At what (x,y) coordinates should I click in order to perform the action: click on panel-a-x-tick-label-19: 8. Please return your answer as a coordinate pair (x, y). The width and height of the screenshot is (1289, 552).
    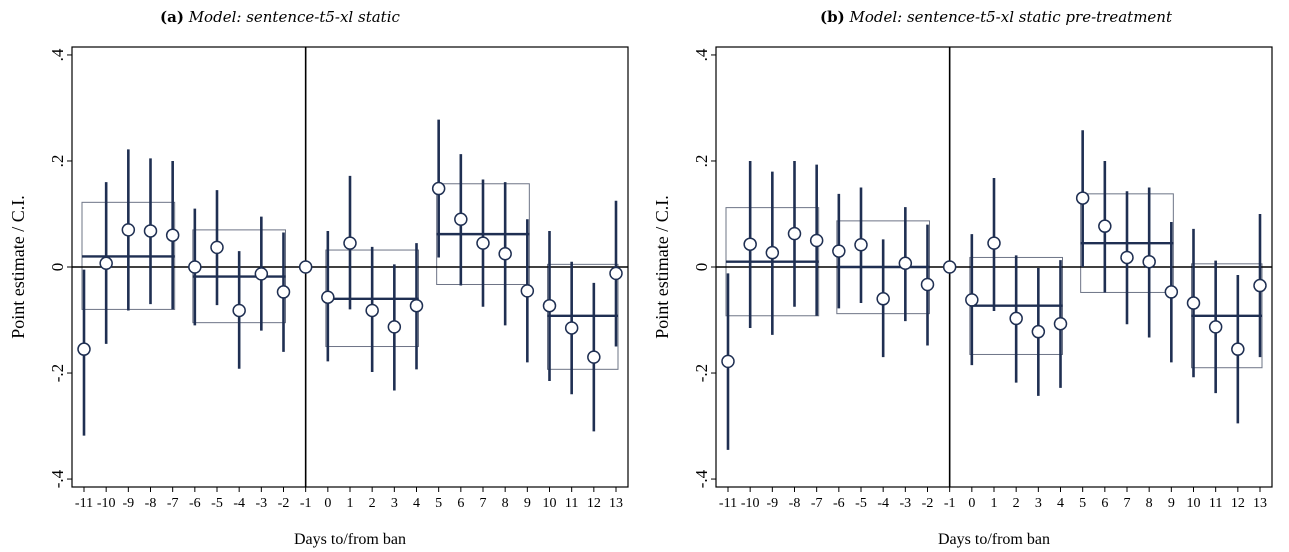
    Looking at the image, I should click on (505, 503).